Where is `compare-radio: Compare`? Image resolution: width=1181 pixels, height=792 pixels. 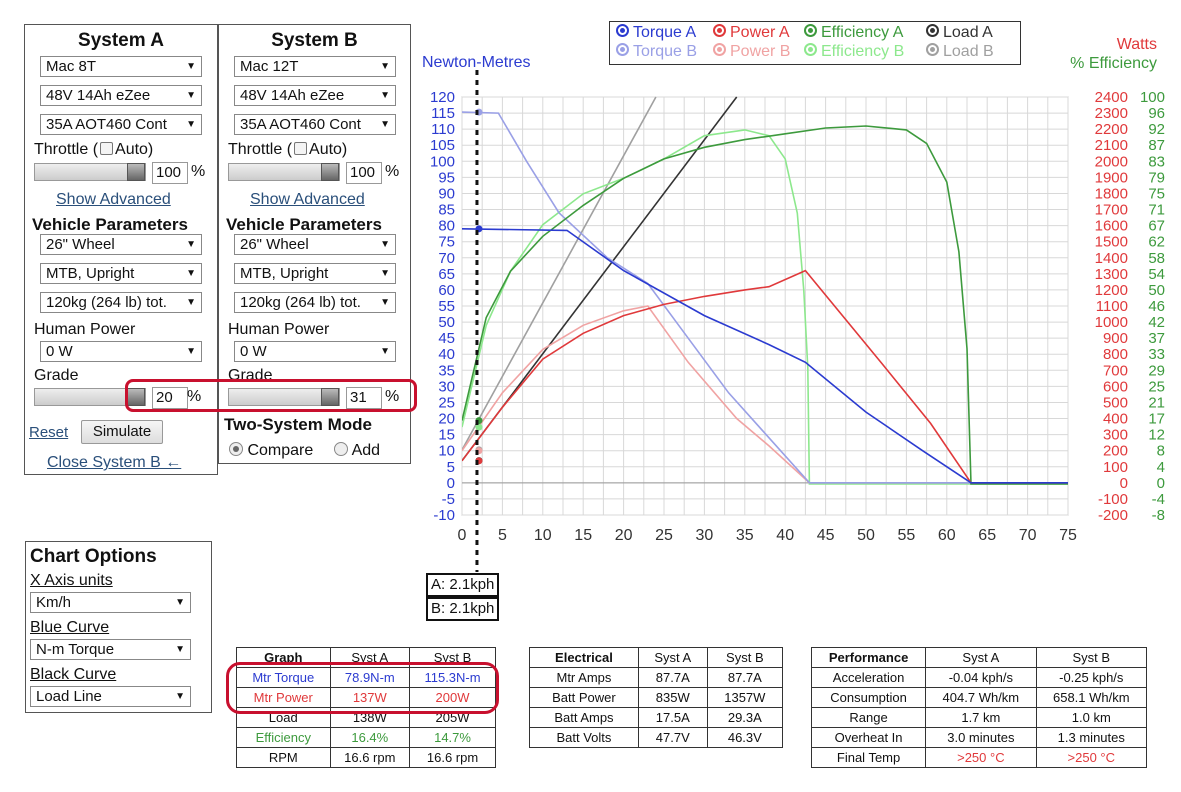
compare-radio: Compare is located at coordinates (271, 451).